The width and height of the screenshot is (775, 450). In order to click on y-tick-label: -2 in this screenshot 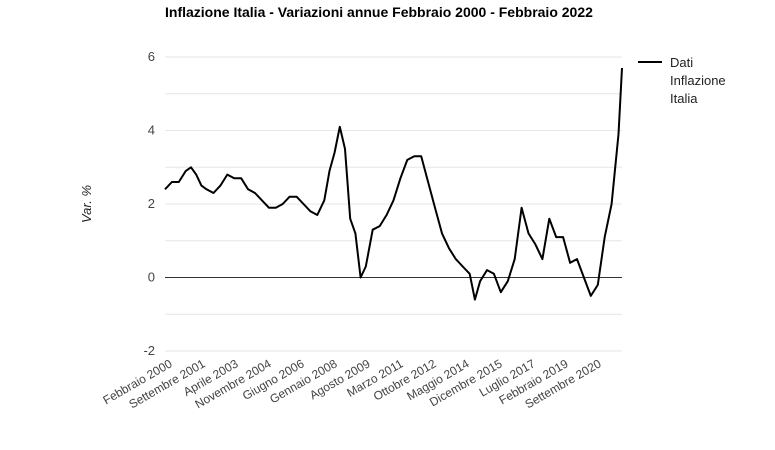, I will do `click(149, 350)`.